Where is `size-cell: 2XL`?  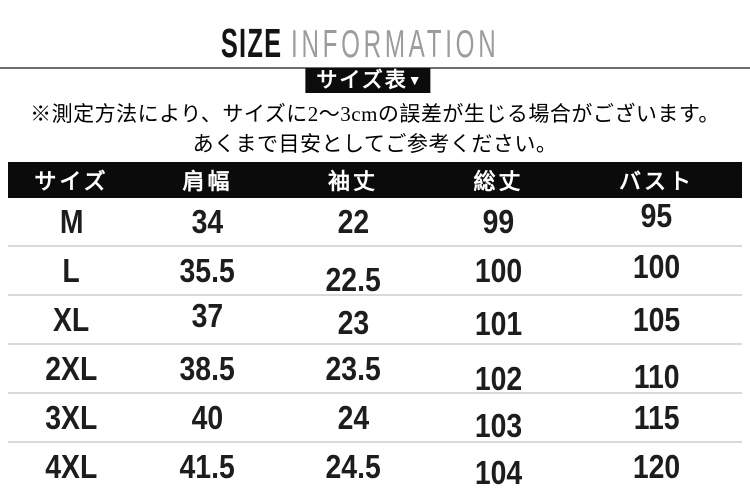
size-cell: 2XL is located at coordinates (71, 368).